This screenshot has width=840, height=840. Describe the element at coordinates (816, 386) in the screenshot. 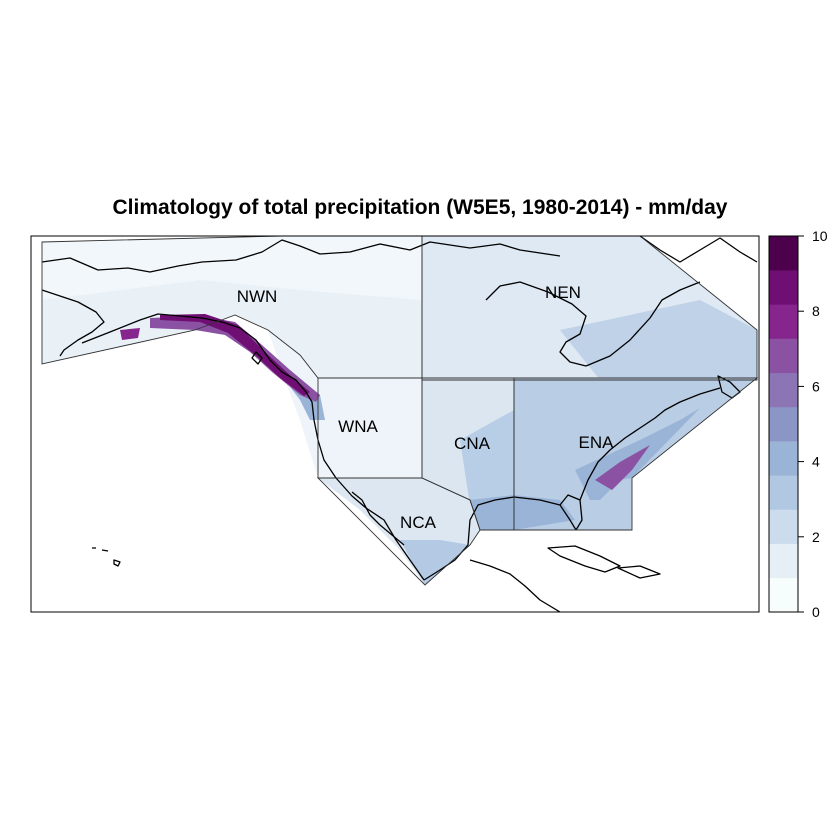

I see `colorbar-tick-label: 6` at that location.